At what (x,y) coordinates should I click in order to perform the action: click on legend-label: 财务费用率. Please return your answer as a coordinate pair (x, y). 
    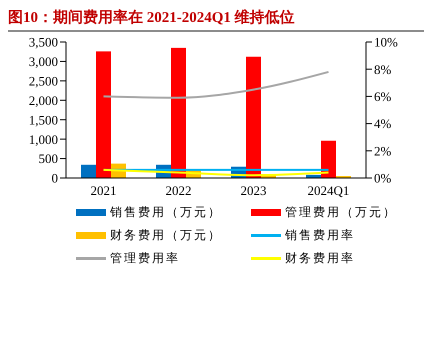
    Looking at the image, I should click on (320, 258).